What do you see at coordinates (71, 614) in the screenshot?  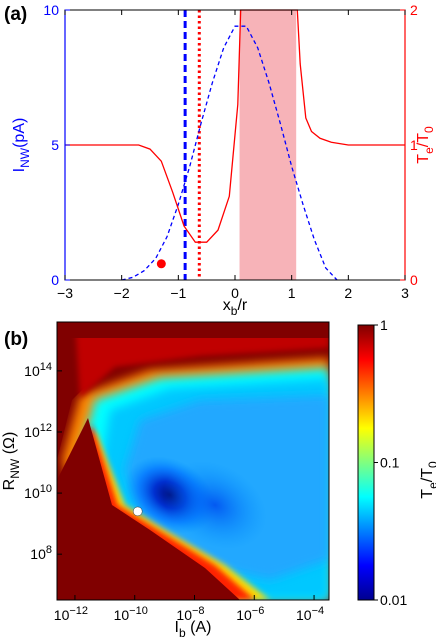 I see `x-tick-label: 10⁻¹²` at bounding box center [71, 614].